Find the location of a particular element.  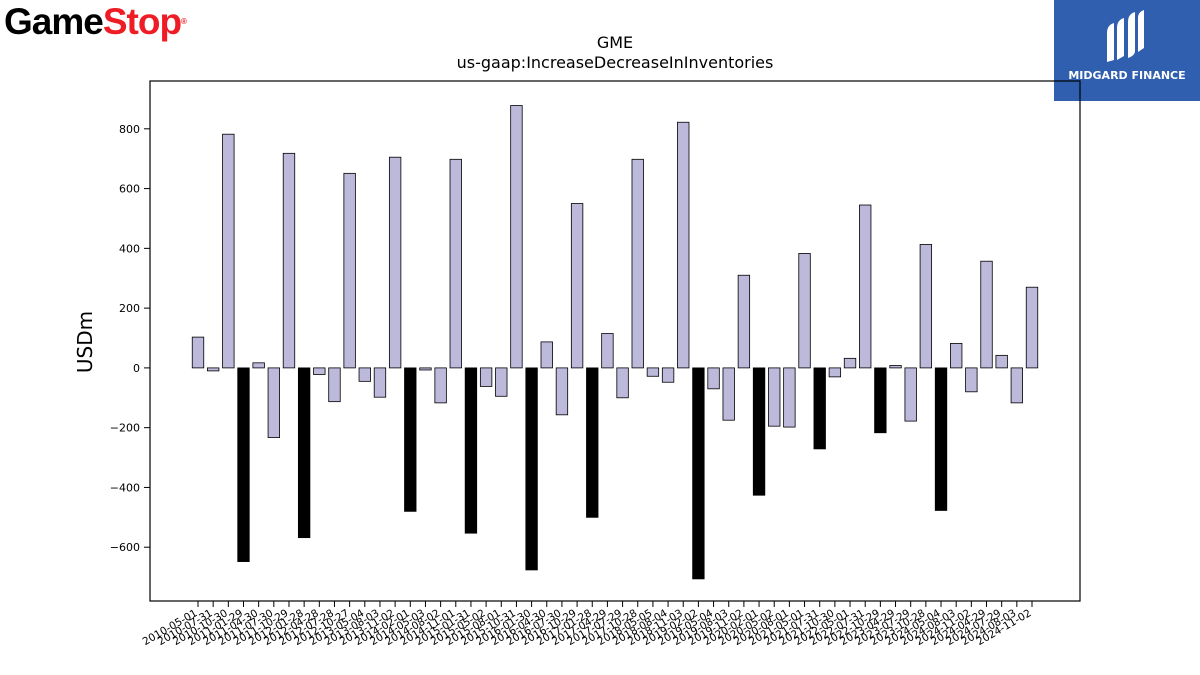

y-tick-label: 0 is located at coordinates (136, 368).